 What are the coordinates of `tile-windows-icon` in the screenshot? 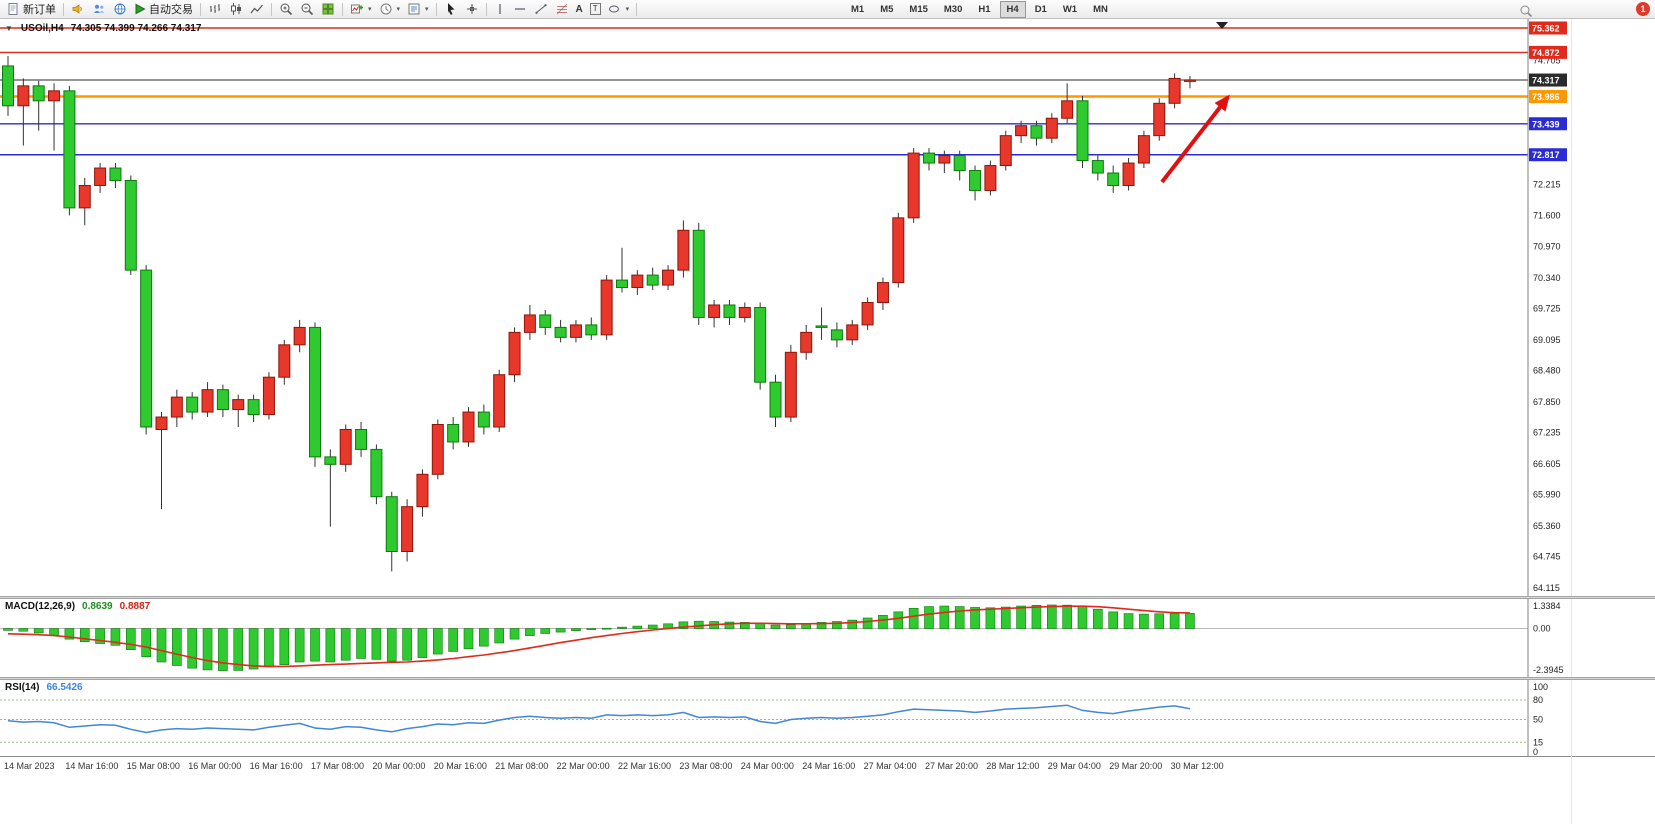 It's located at (328, 9).